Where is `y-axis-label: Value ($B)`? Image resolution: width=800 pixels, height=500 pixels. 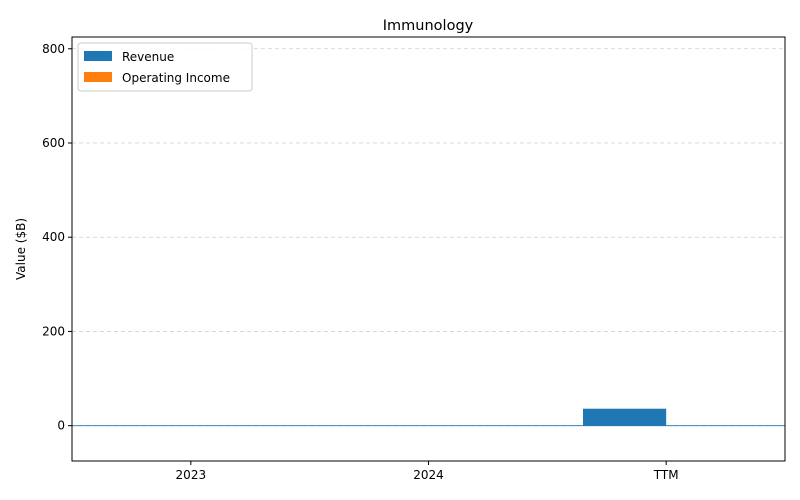
y-axis-label: Value ($B) is located at coordinates (21, 249).